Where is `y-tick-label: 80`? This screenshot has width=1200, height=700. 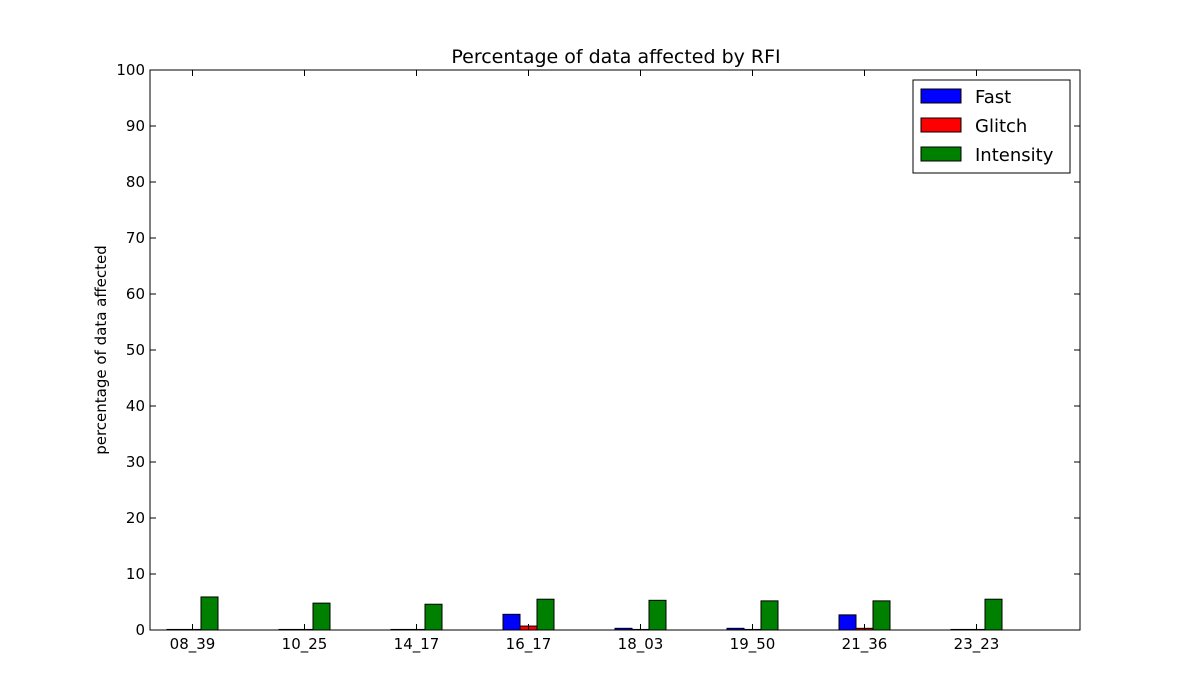
y-tick-label: 80 is located at coordinates (135, 182).